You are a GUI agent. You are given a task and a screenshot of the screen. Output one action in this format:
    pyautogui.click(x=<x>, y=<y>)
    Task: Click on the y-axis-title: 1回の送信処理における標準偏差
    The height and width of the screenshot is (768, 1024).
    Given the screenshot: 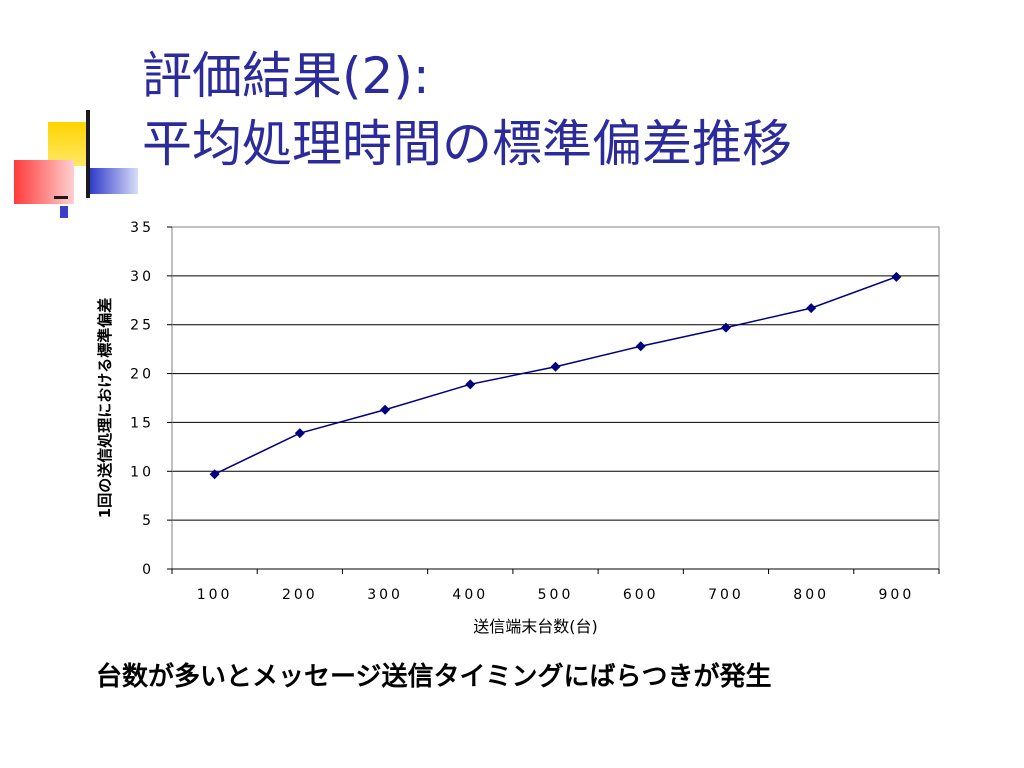 What is the action you would take?
    pyautogui.click(x=105, y=408)
    